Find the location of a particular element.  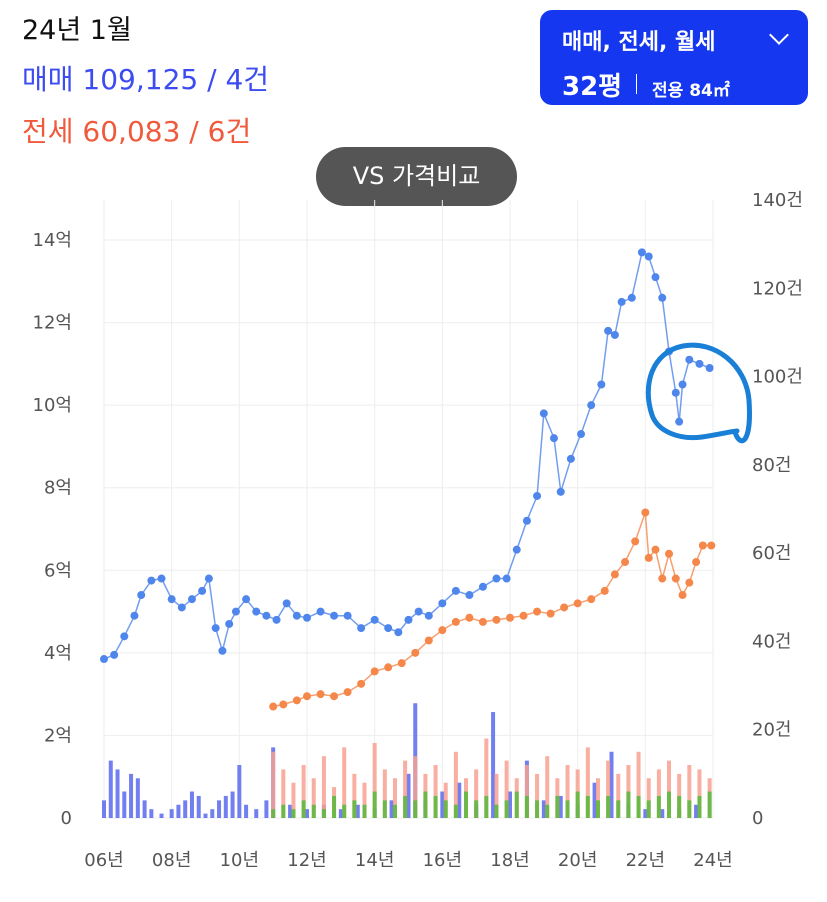

x-tick-label: 06년 is located at coordinates (103, 860).